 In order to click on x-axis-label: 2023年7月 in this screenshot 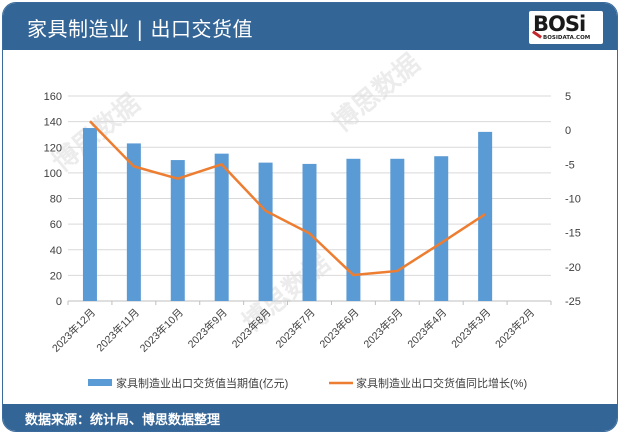, I will do `click(295, 328)`.